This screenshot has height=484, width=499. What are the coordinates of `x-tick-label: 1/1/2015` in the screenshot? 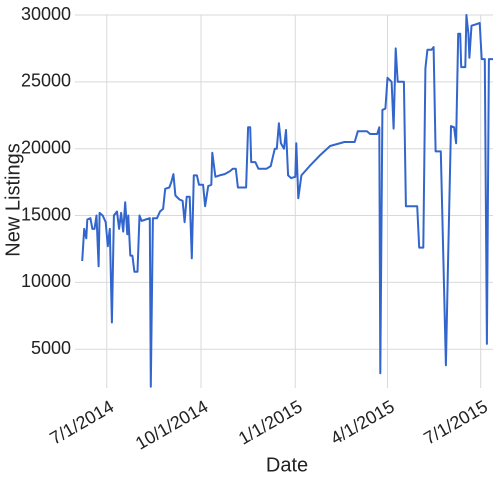 It's located at (270, 422).